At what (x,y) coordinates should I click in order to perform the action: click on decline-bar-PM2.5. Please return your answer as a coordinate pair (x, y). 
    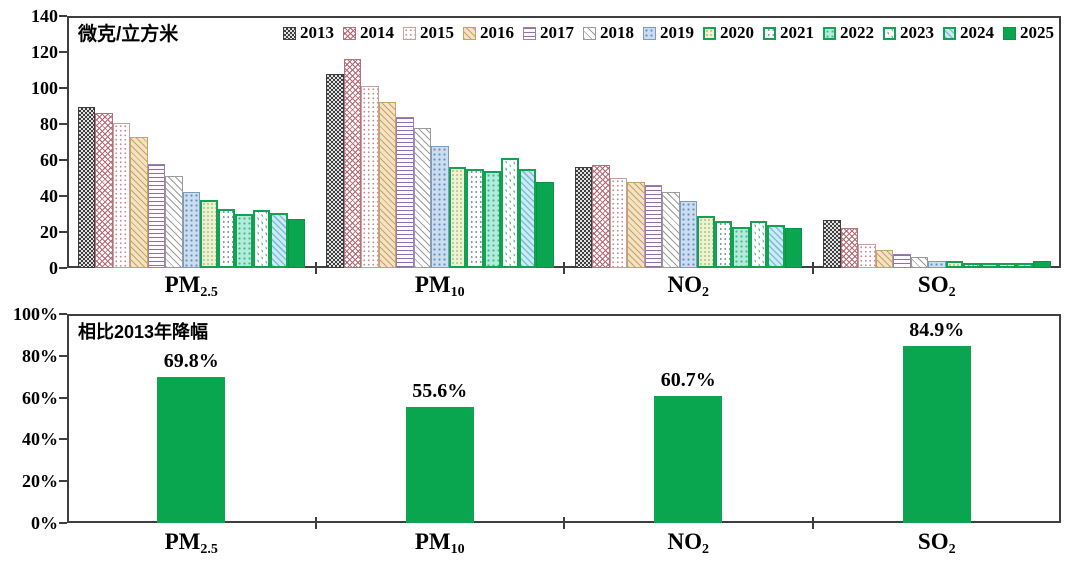
    Looking at the image, I should click on (191, 450).